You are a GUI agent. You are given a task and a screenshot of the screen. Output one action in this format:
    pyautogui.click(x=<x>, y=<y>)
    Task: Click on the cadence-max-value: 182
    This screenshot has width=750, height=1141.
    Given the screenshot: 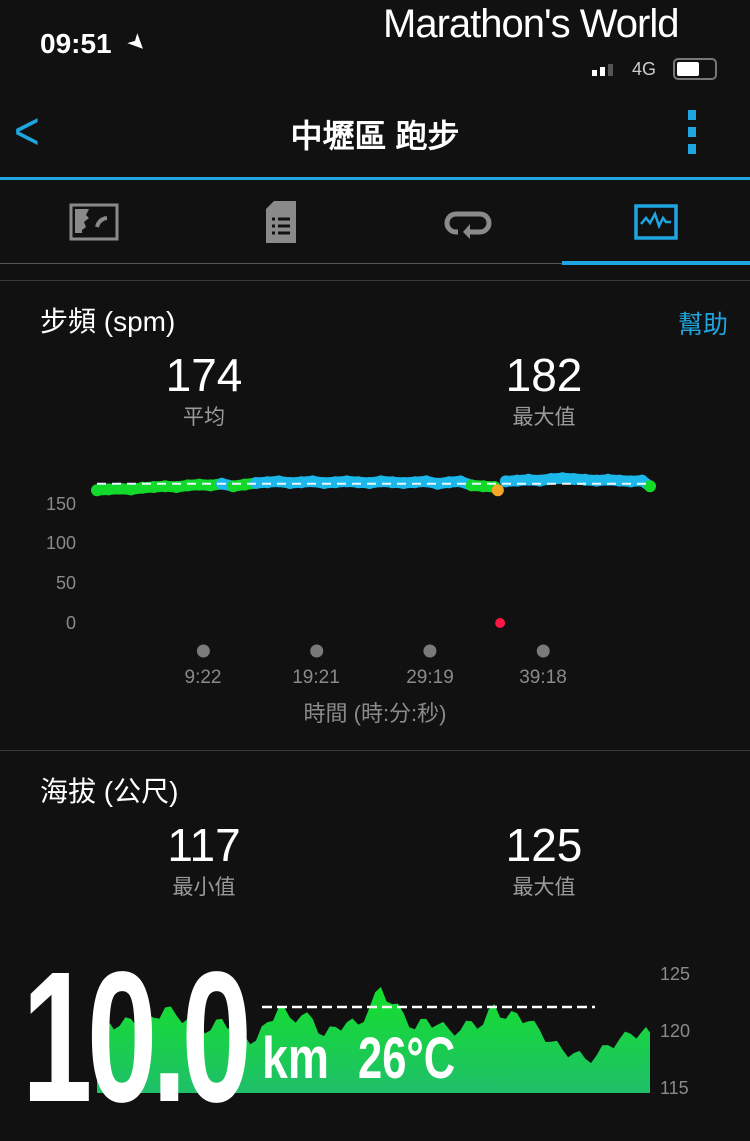 What is the action you would take?
    pyautogui.click(x=544, y=375)
    